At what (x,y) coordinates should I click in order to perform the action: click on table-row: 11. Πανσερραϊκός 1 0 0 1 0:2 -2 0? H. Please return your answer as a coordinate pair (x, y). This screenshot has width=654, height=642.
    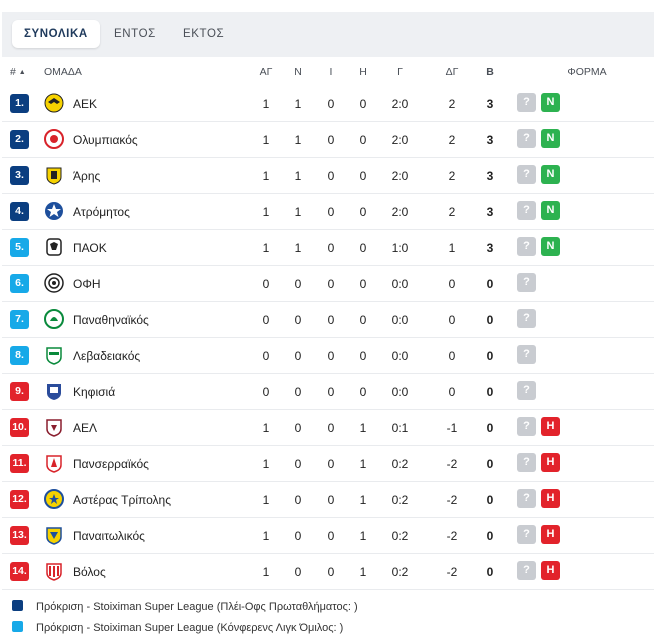
    Looking at the image, I should click on (328, 464).